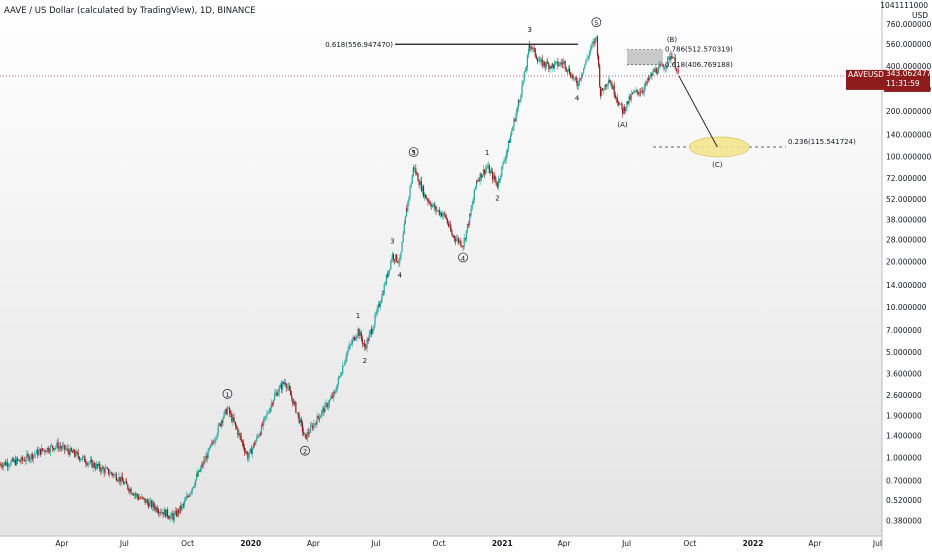  Describe the element at coordinates (906, 307) in the screenshot. I see `y-tick-label: 10.000000` at that location.